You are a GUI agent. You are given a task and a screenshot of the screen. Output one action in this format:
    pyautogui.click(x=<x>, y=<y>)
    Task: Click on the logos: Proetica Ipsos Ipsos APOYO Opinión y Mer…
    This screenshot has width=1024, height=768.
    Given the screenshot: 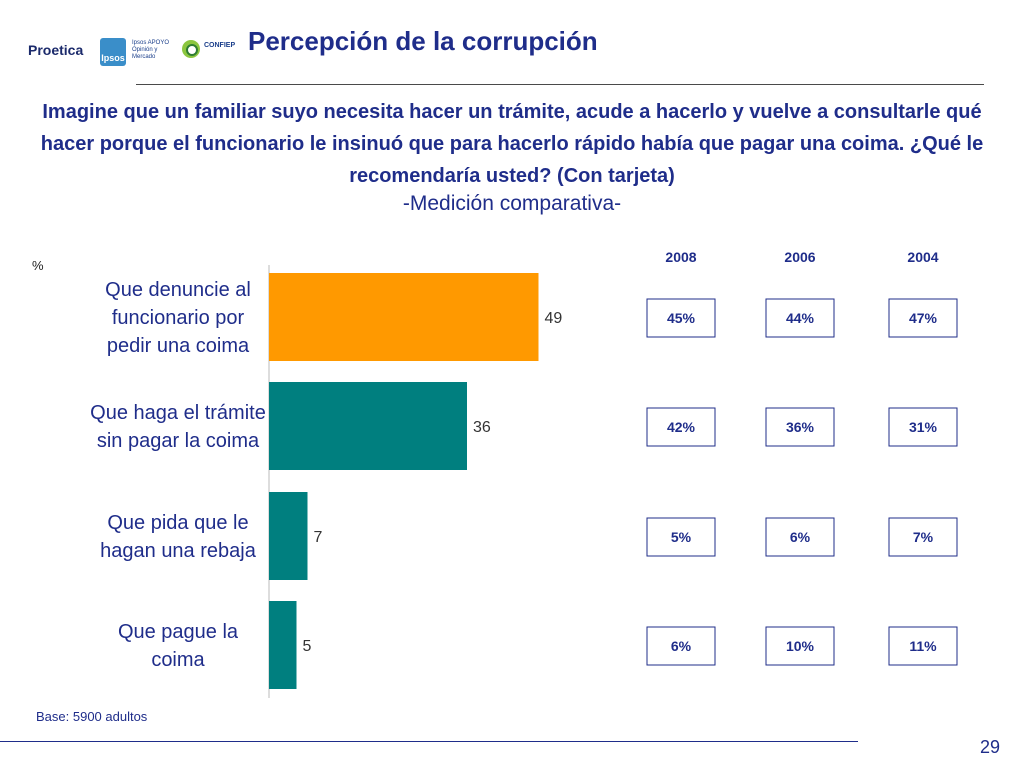 What is the action you would take?
    pyautogui.click(x=135, y=54)
    